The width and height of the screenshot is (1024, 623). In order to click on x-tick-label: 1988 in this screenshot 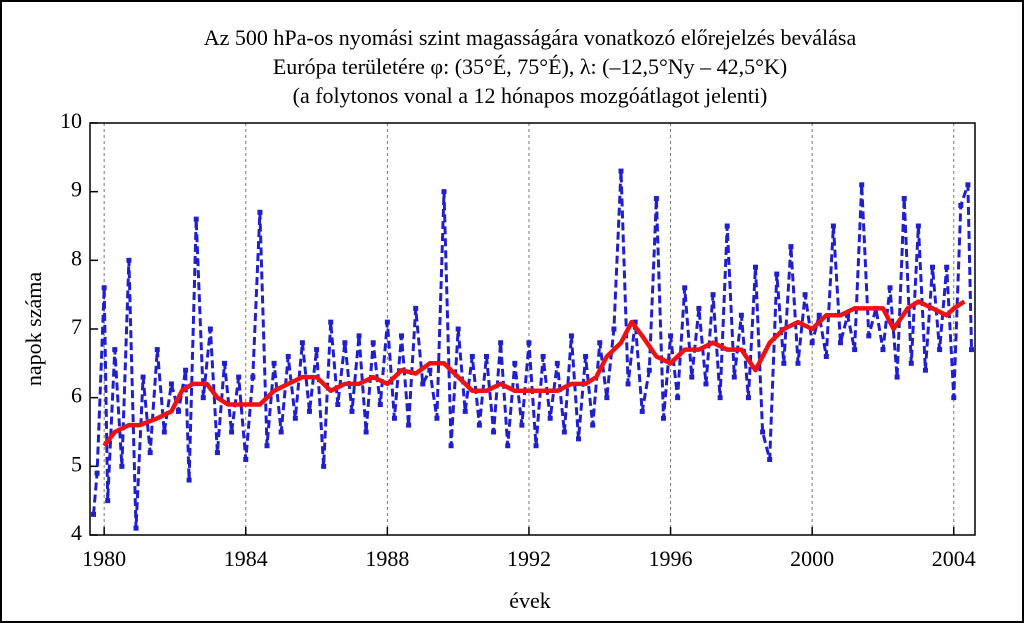, I will do `click(387, 558)`.